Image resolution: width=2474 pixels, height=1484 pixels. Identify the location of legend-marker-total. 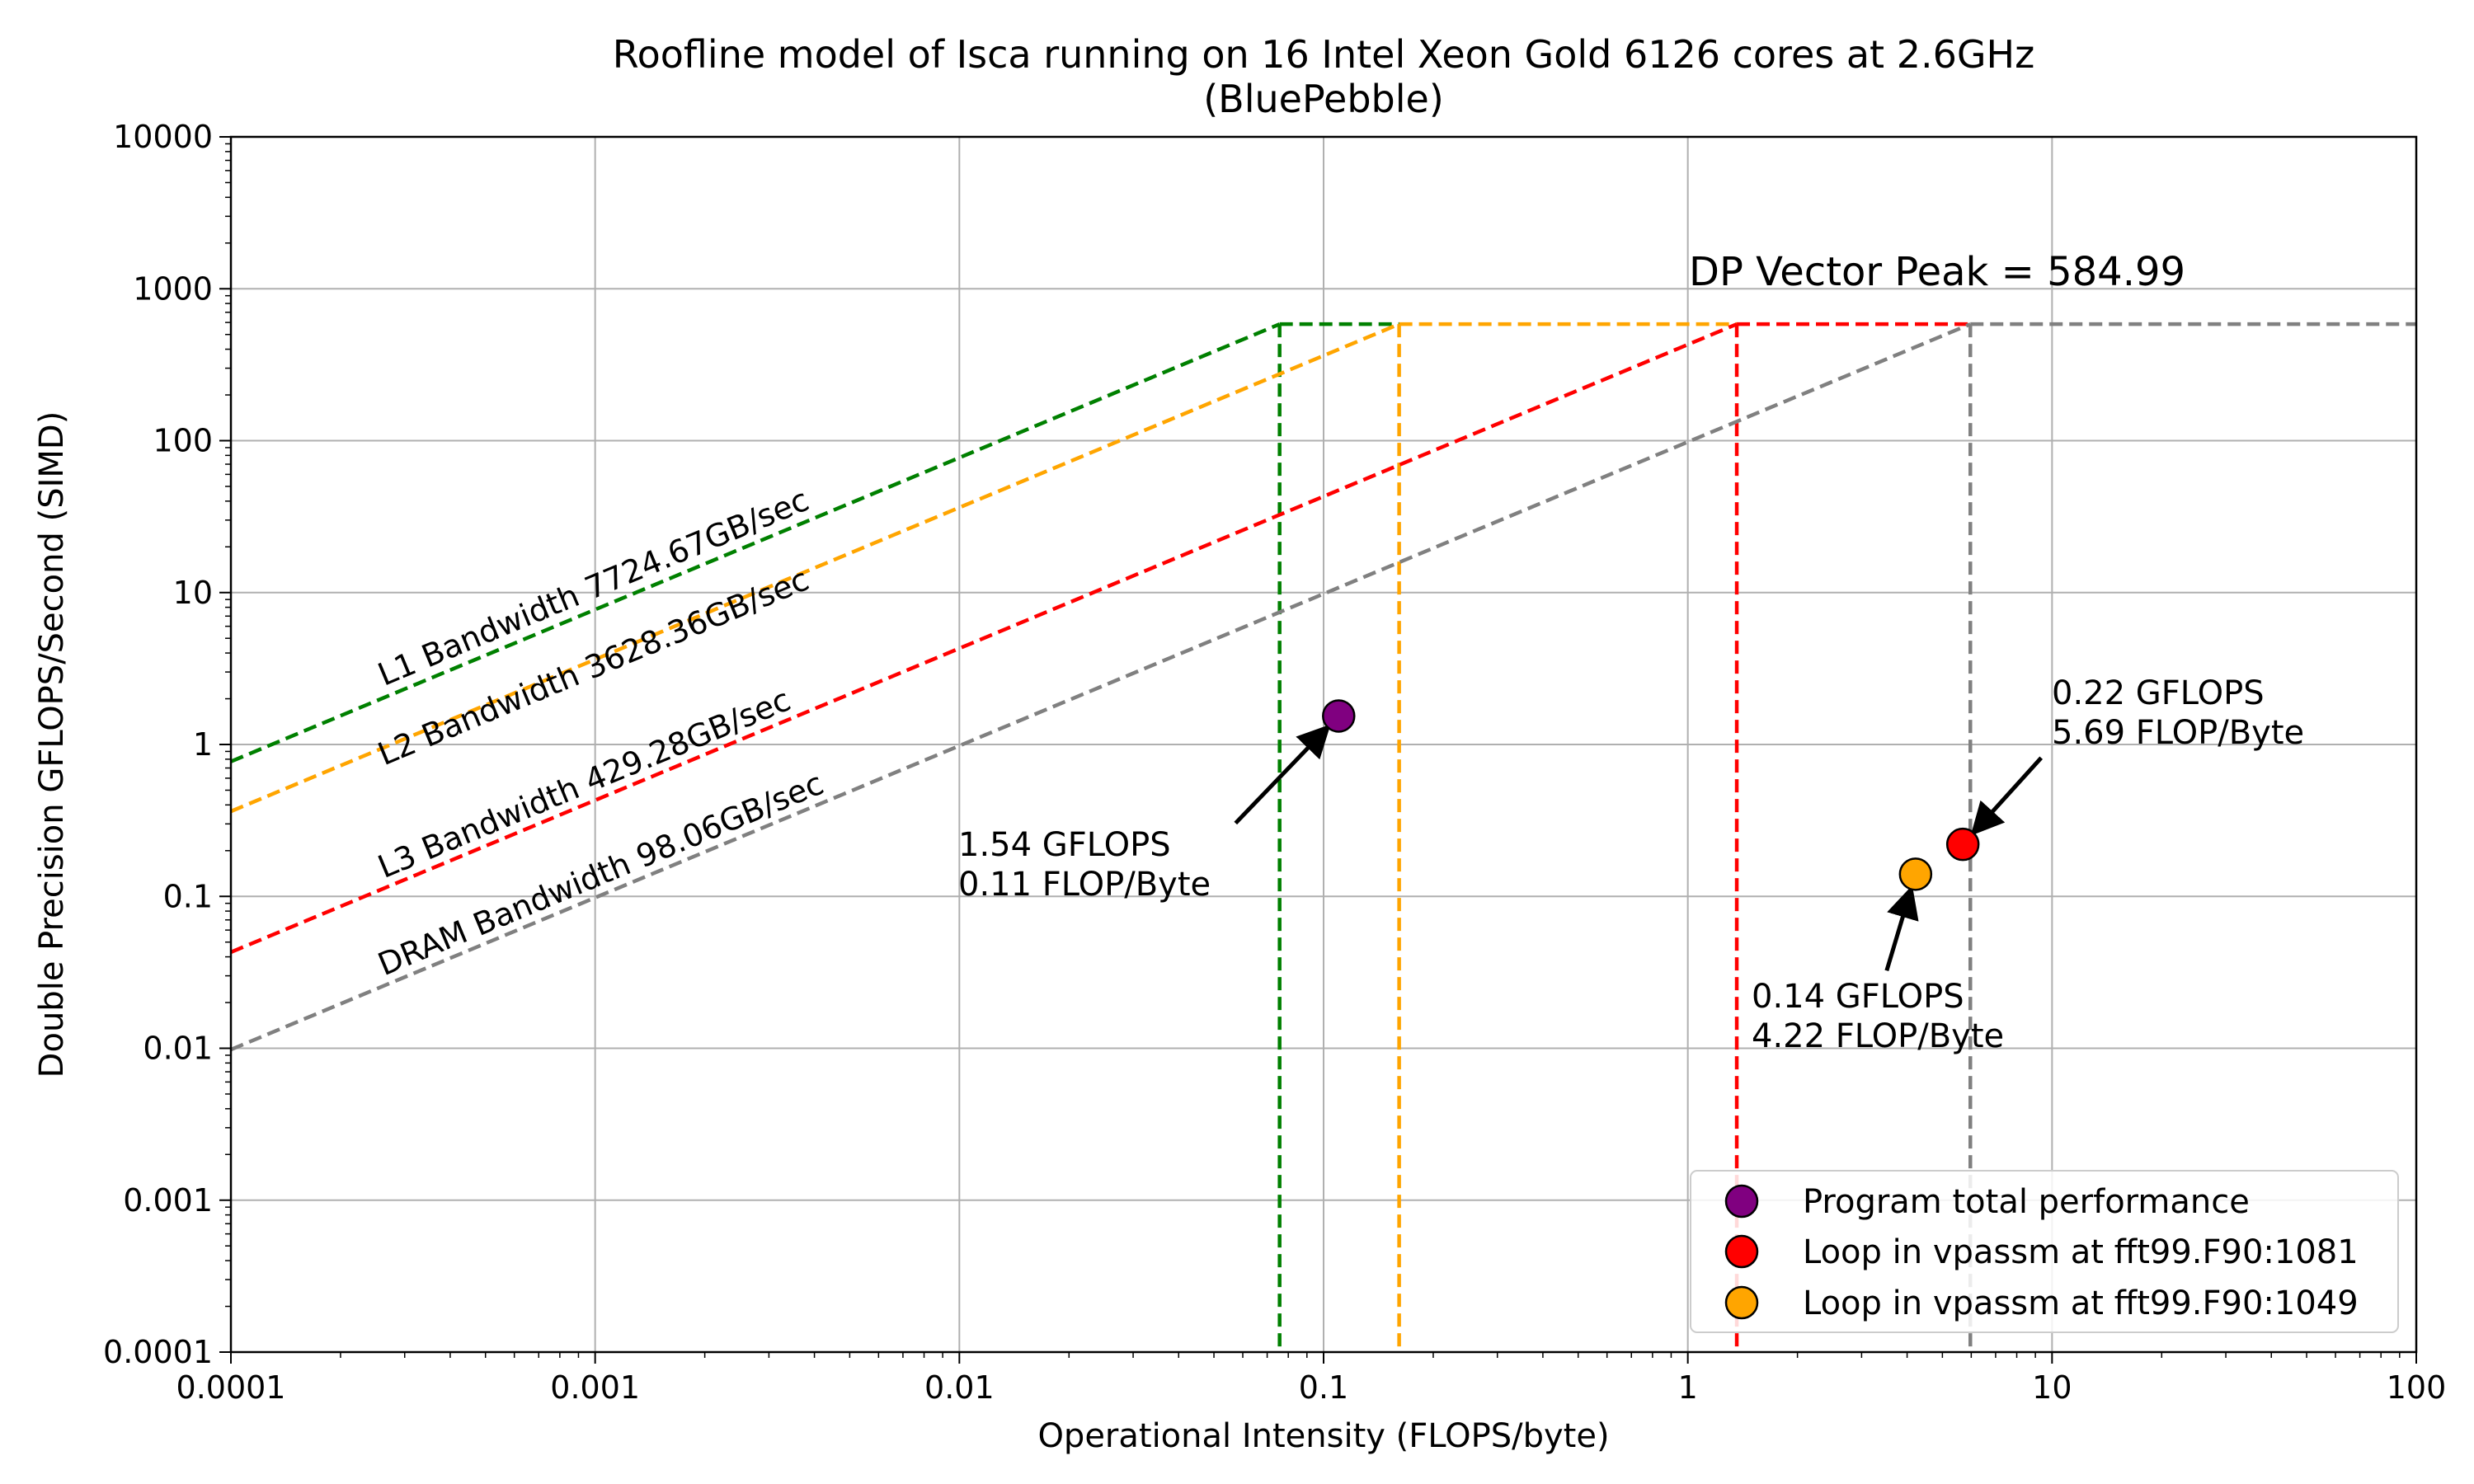
(1741, 1201).